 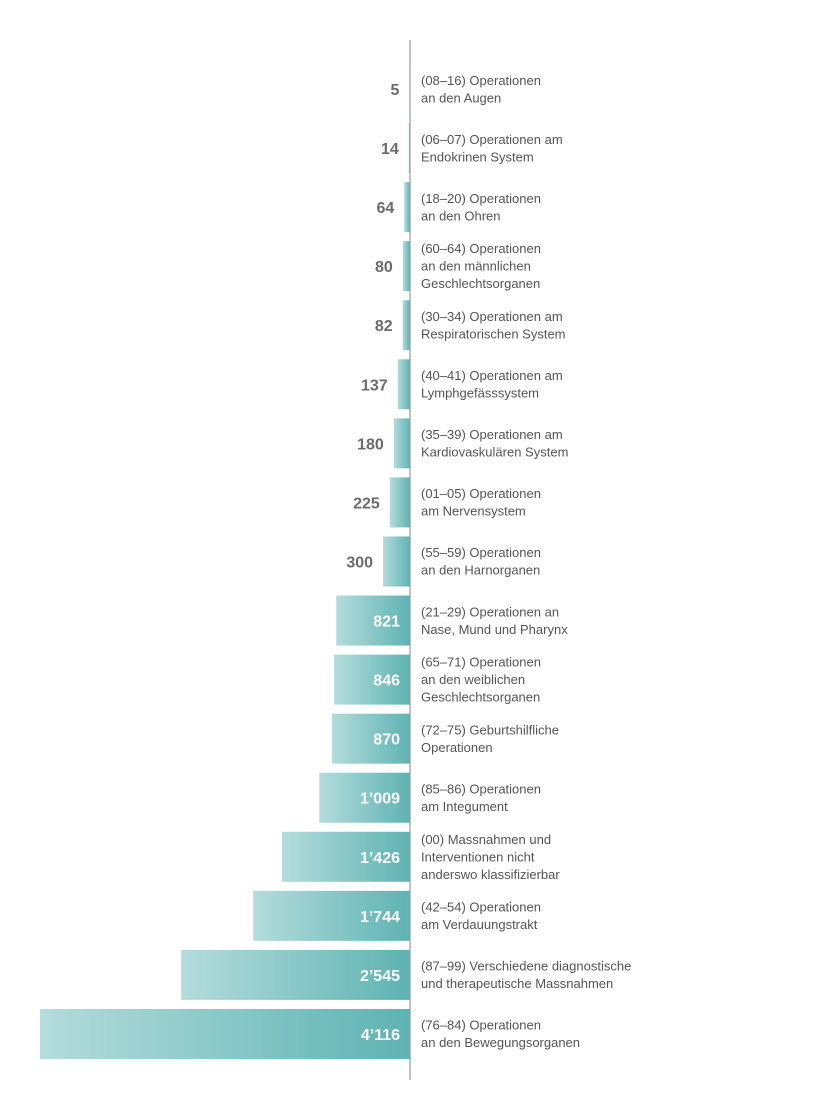 I want to click on category-label-0: (08–16) Operationen an den Augen, so click(x=481, y=89).